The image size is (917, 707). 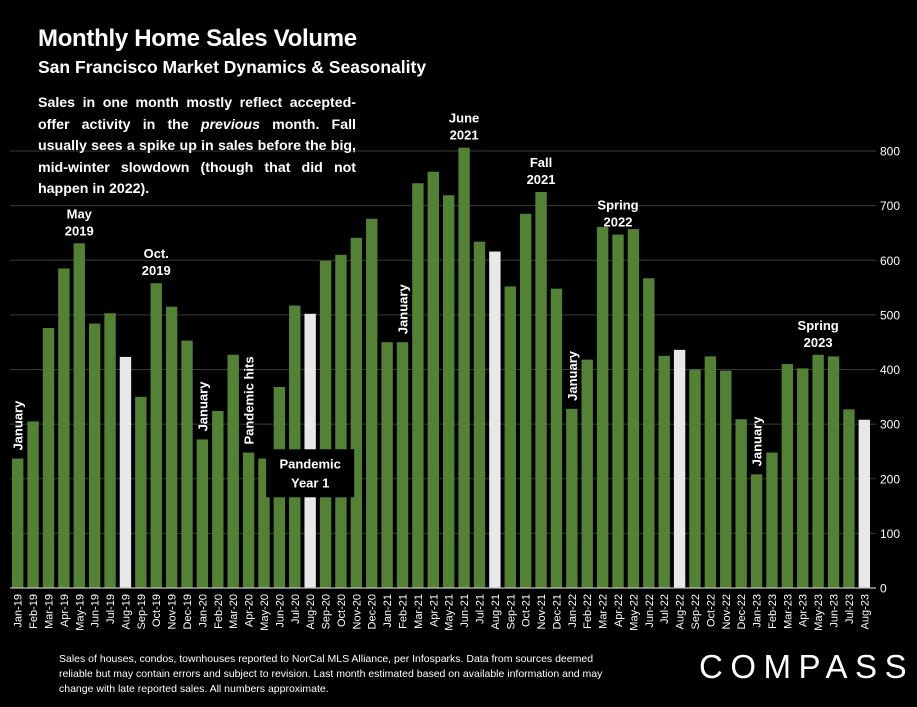 What do you see at coordinates (434, 610) in the screenshot?
I see `x-tick-label: Apr-21` at bounding box center [434, 610].